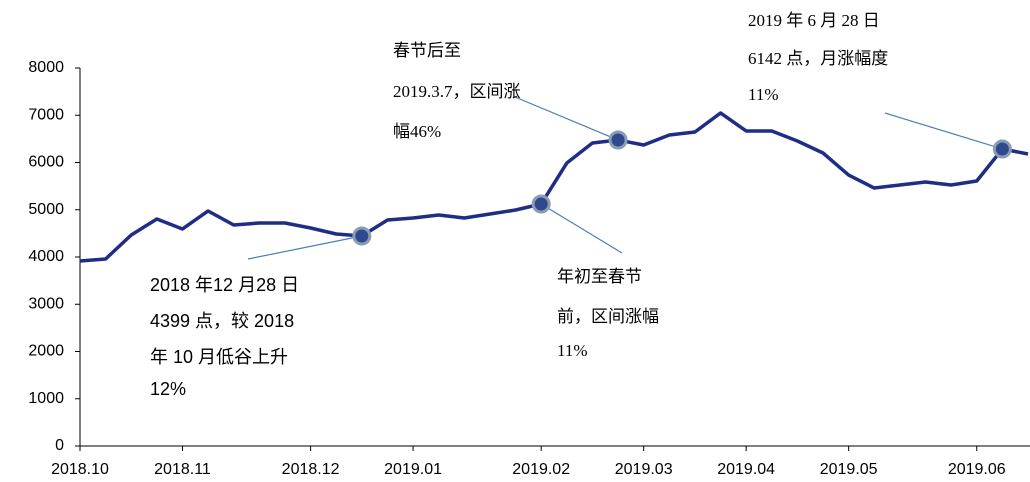  What do you see at coordinates (46, 209) in the screenshot?
I see `y-tick-label: 5000` at bounding box center [46, 209].